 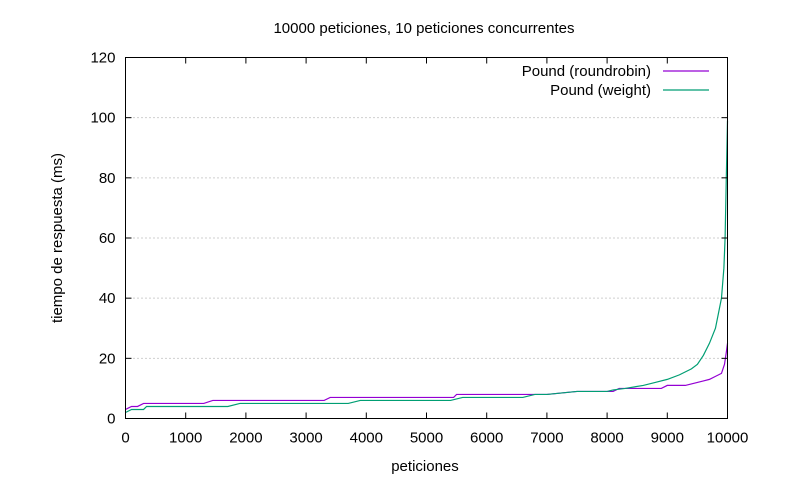 I want to click on y-tick-label: 120, so click(x=102, y=58).